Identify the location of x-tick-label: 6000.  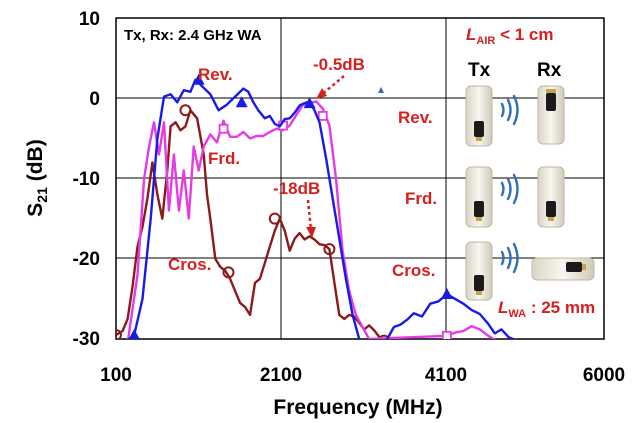
(604, 375).